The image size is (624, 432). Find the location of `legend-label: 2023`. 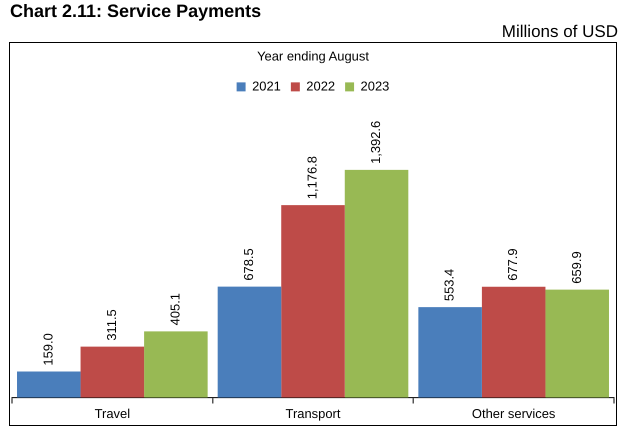

legend-label: 2023 is located at coordinates (375, 86).